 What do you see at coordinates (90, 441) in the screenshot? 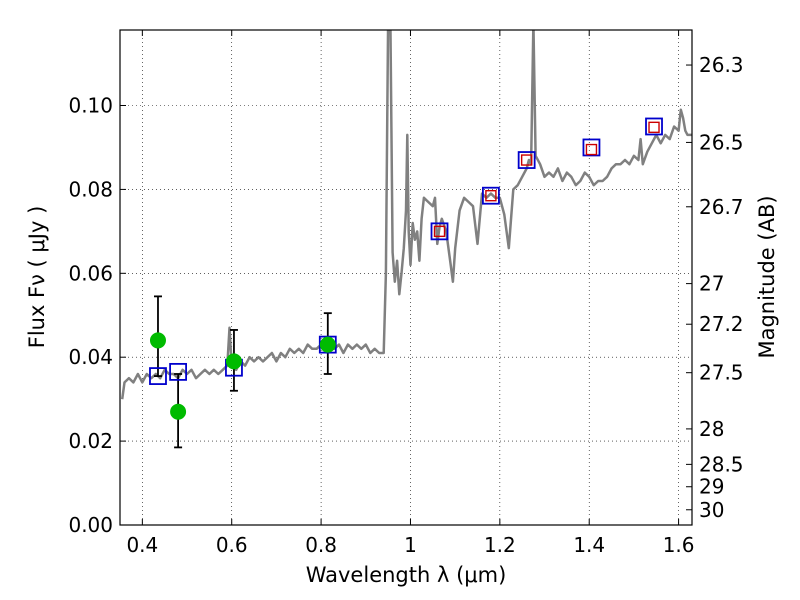
I see `y-tick-label: 0.02` at bounding box center [90, 441].